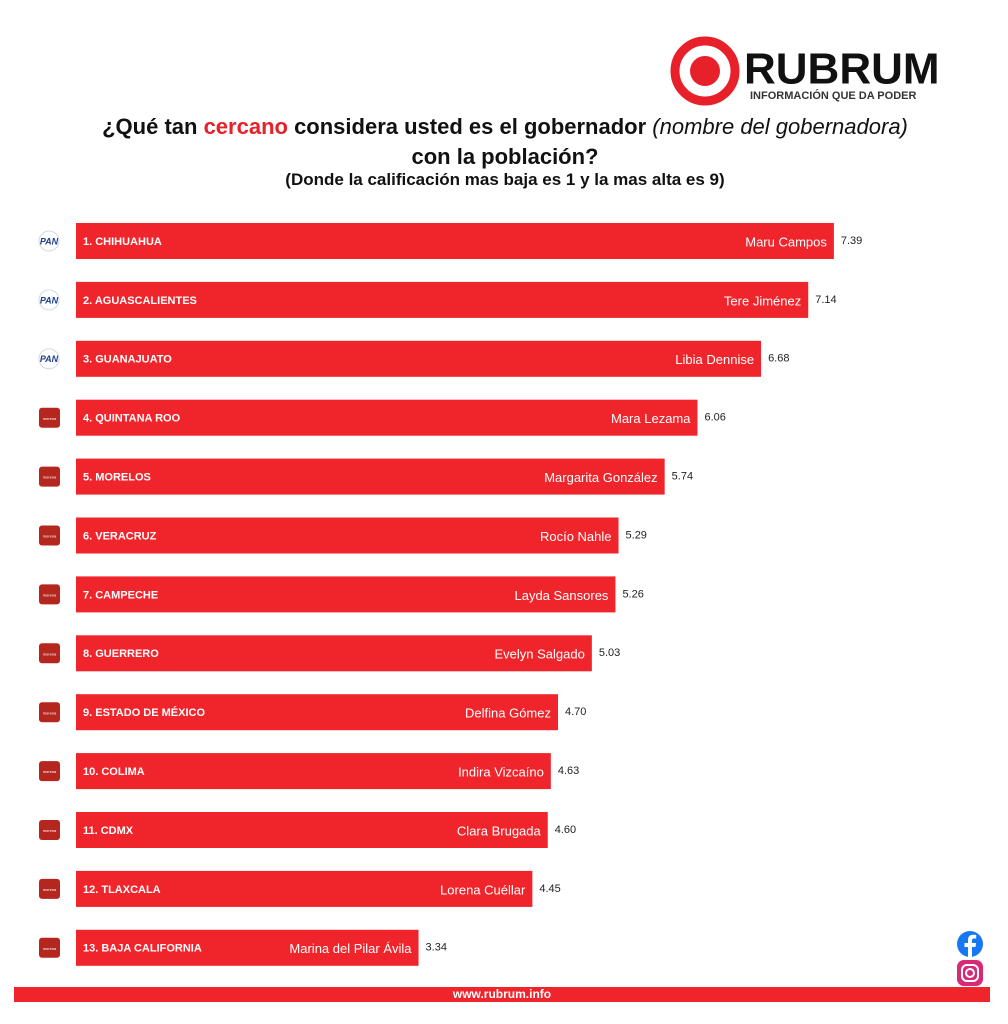 This screenshot has height=1024, width=1008. Describe the element at coordinates (470, 126) in the screenshot. I see `title-part: considera usted es el gobernador` at that location.